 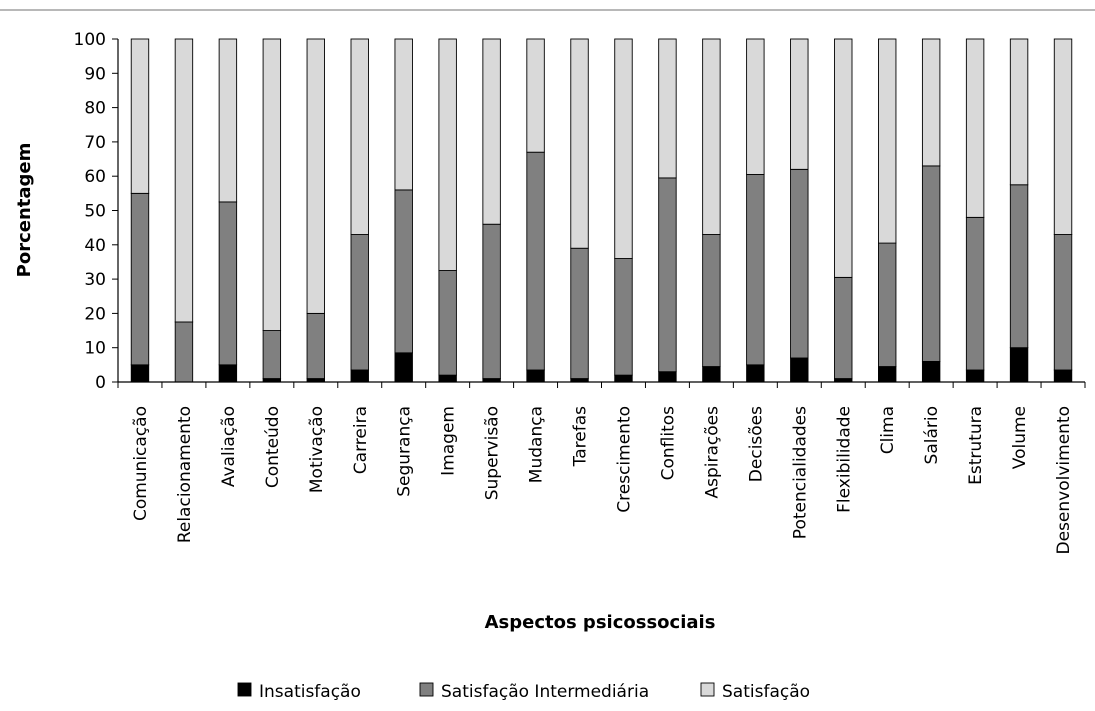 What do you see at coordinates (581, 436) in the screenshot?
I see `x-tick-label: Tarefas` at bounding box center [581, 436].